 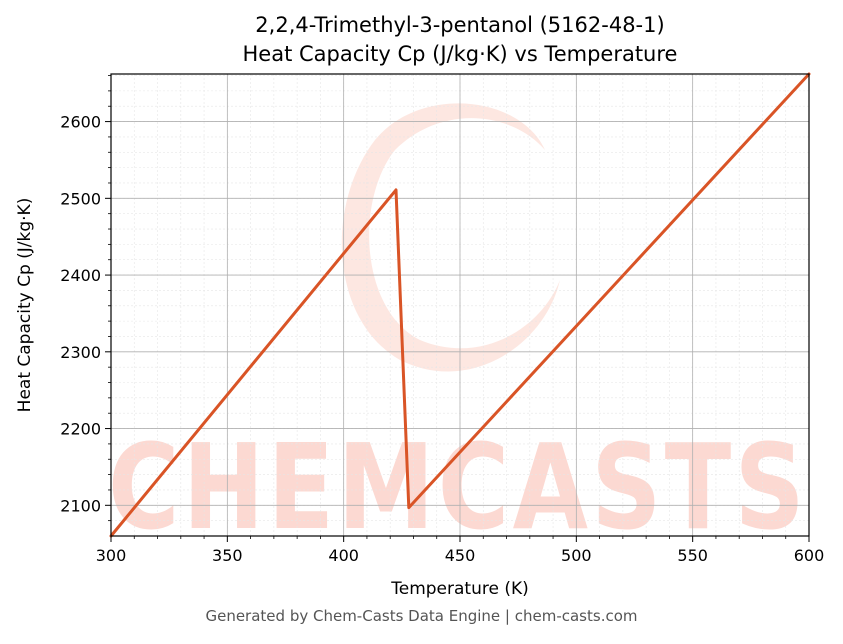 I want to click on x-tick-label: 500, so click(x=576, y=555).